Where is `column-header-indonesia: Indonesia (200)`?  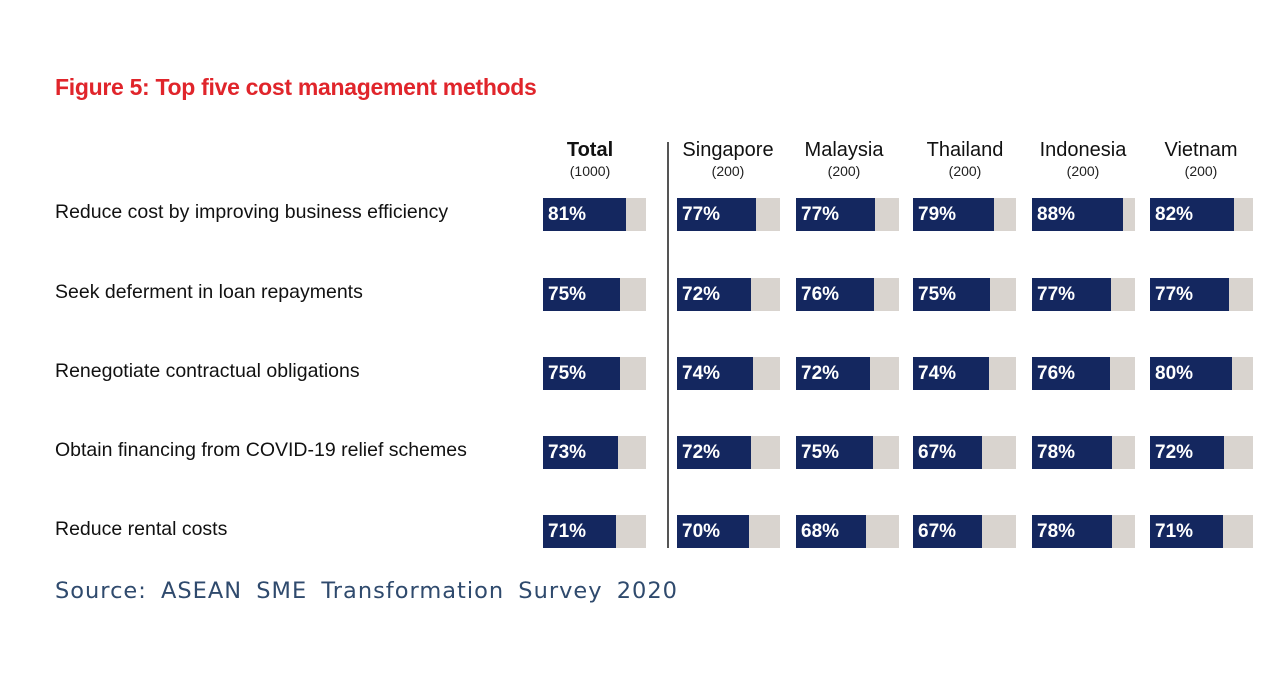 column-header-indonesia: Indonesia (200) is located at coordinates (1083, 158).